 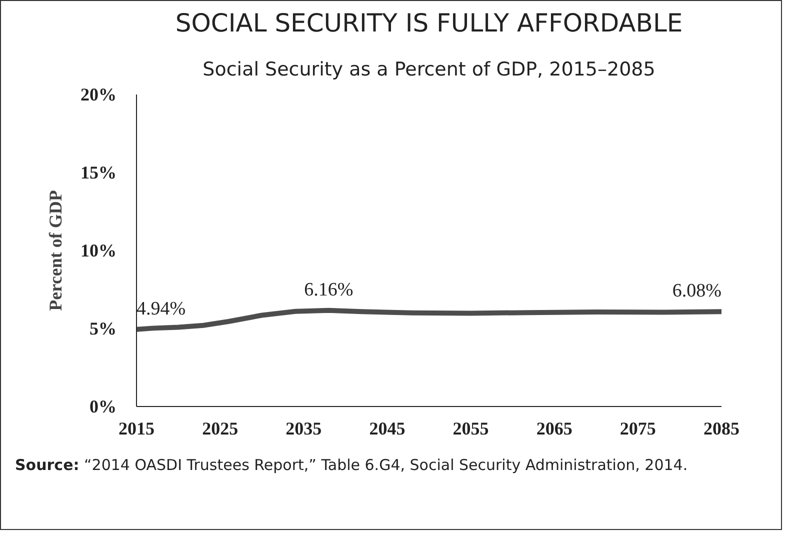 What do you see at coordinates (98, 250) in the screenshot?
I see `y-tick-label: 10%` at bounding box center [98, 250].